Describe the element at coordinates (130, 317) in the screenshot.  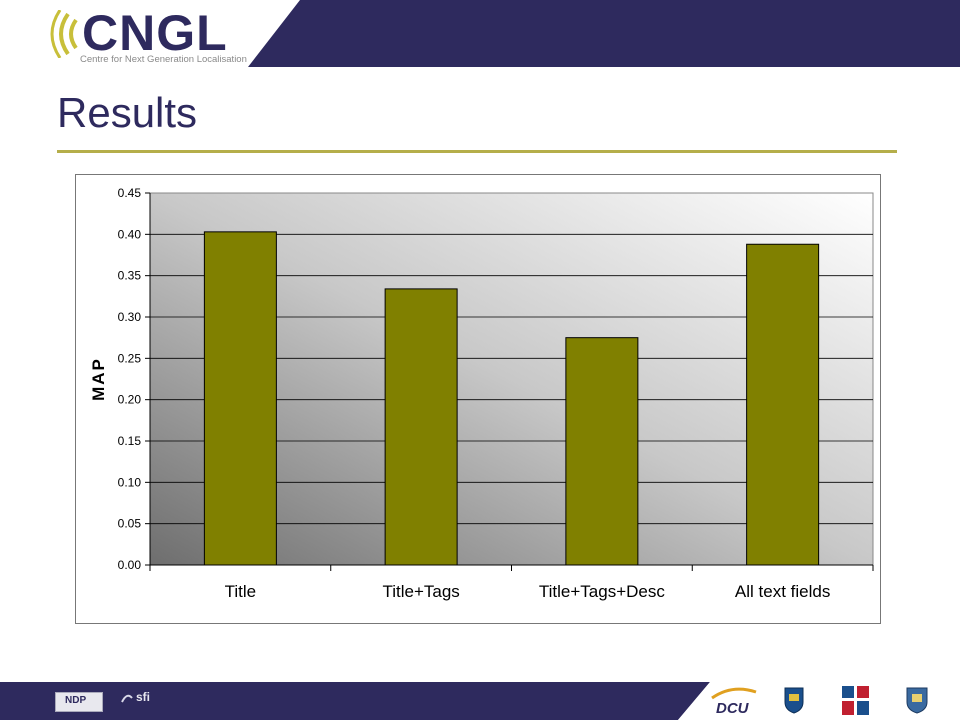
I see `y-tick-label: 0.30` at that location.